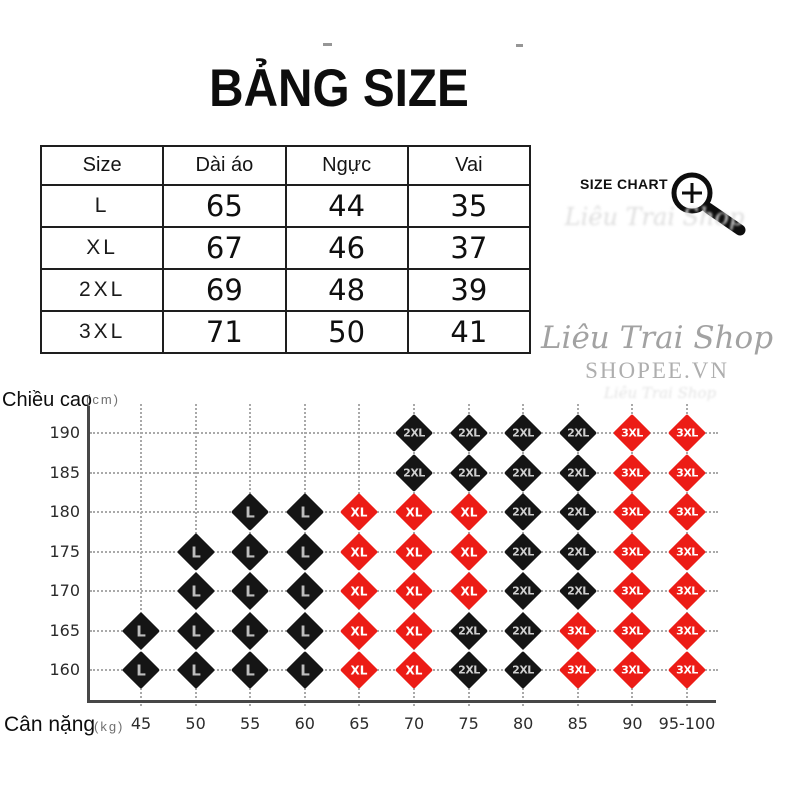  Describe the element at coordinates (304, 723) in the screenshot. I see `x-tick-label: 60` at that location.